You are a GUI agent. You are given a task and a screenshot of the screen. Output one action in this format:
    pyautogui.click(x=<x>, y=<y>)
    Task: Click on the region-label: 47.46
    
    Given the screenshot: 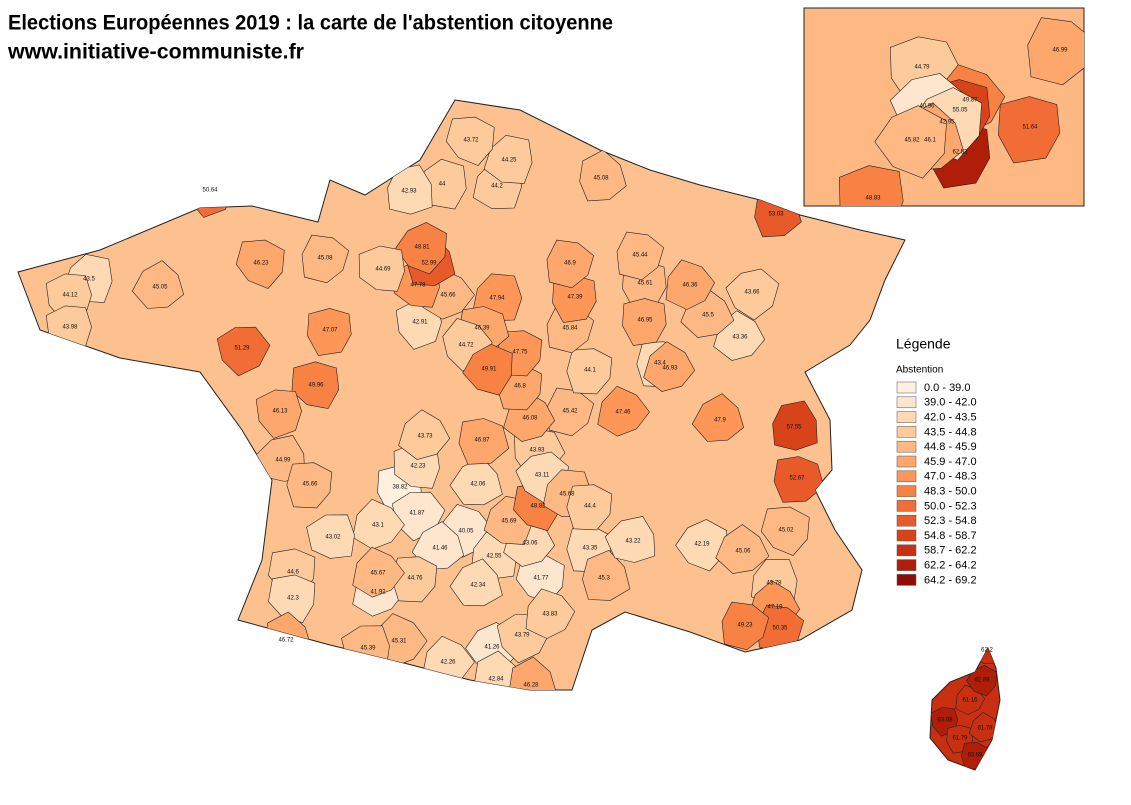 What is the action you would take?
    pyautogui.click(x=623, y=413)
    